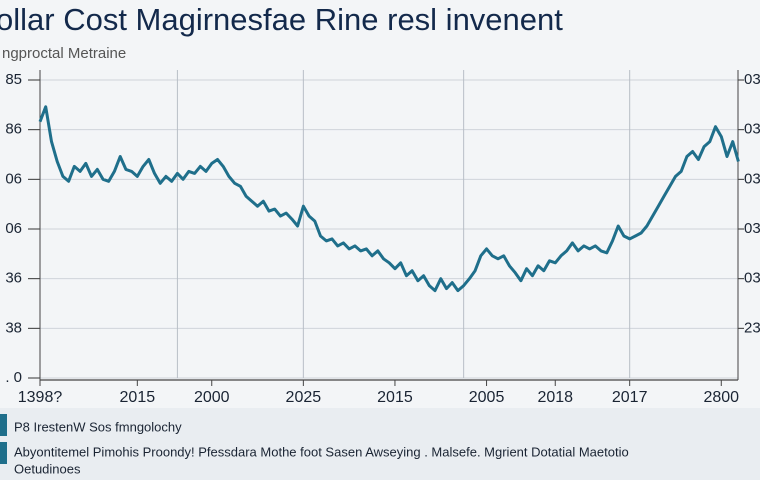  I want to click on x-tick-label: 2000, so click(212, 397).